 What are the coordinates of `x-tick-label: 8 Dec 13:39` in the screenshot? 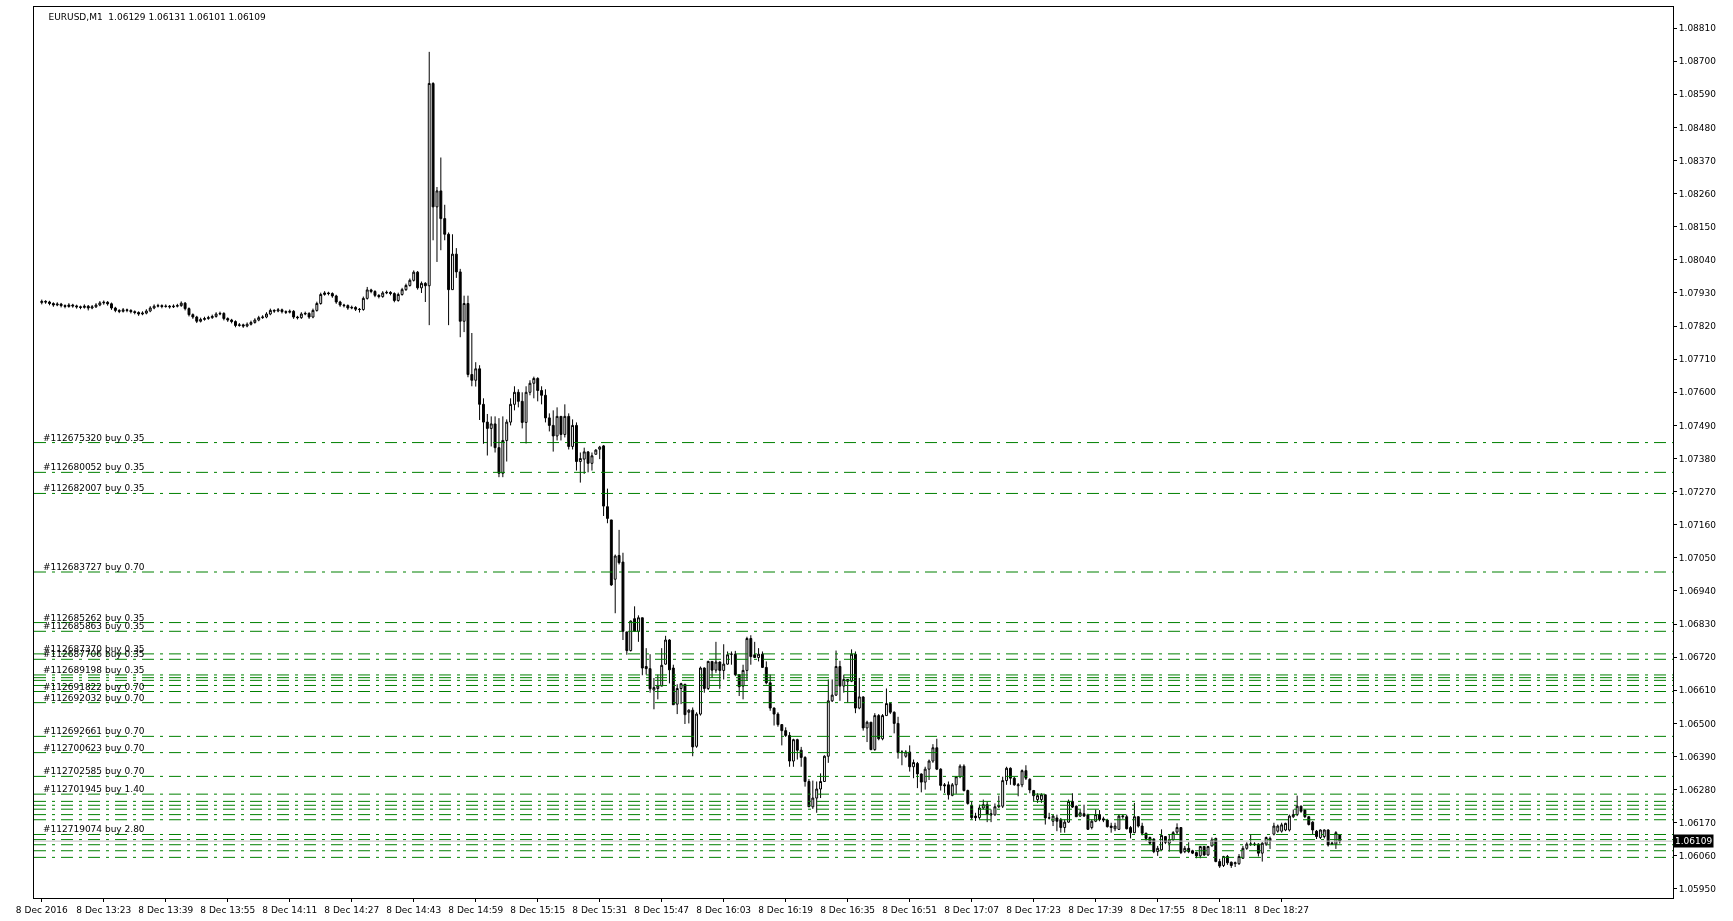 It's located at (166, 909).